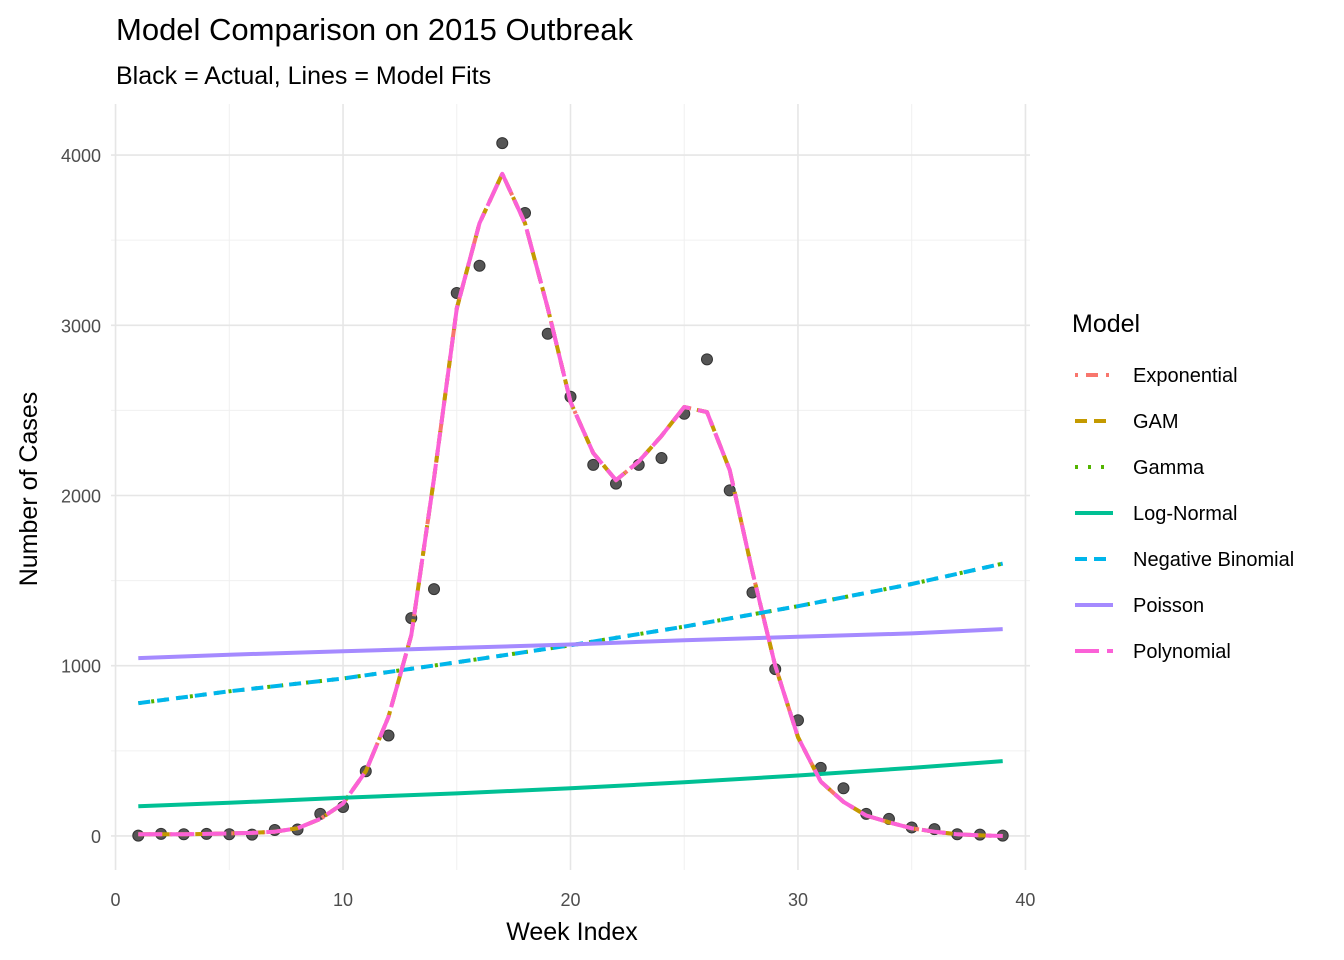  What do you see at coordinates (81, 156) in the screenshot?
I see `y-tick-label: 4000` at bounding box center [81, 156].